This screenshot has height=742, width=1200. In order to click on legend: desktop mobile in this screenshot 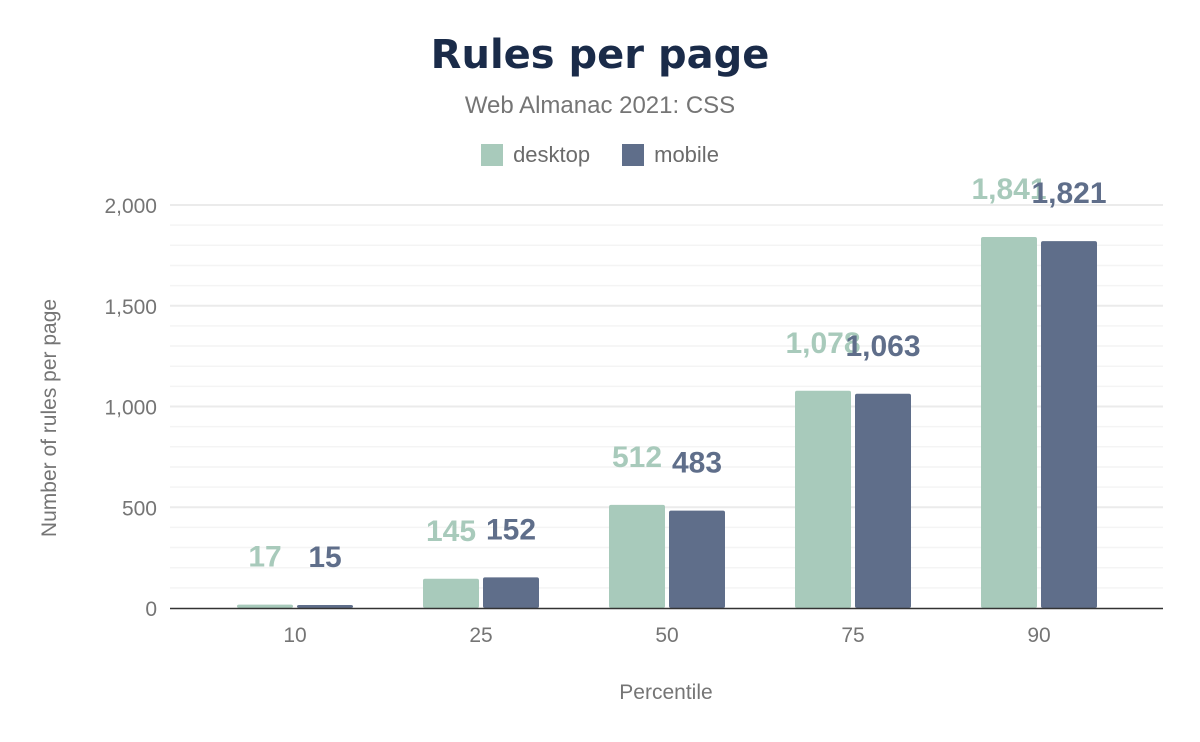, I will do `click(600, 155)`.